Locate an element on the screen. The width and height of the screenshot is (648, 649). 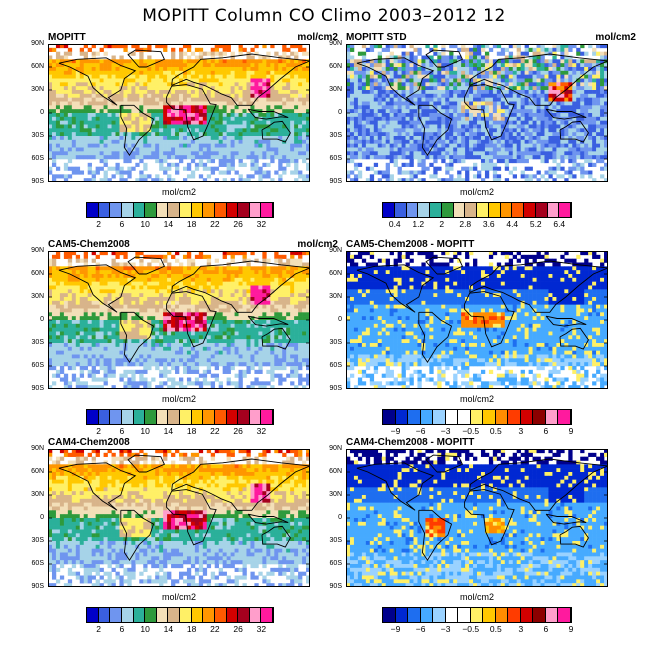
lat-label: 30N is located at coordinates (37, 89).